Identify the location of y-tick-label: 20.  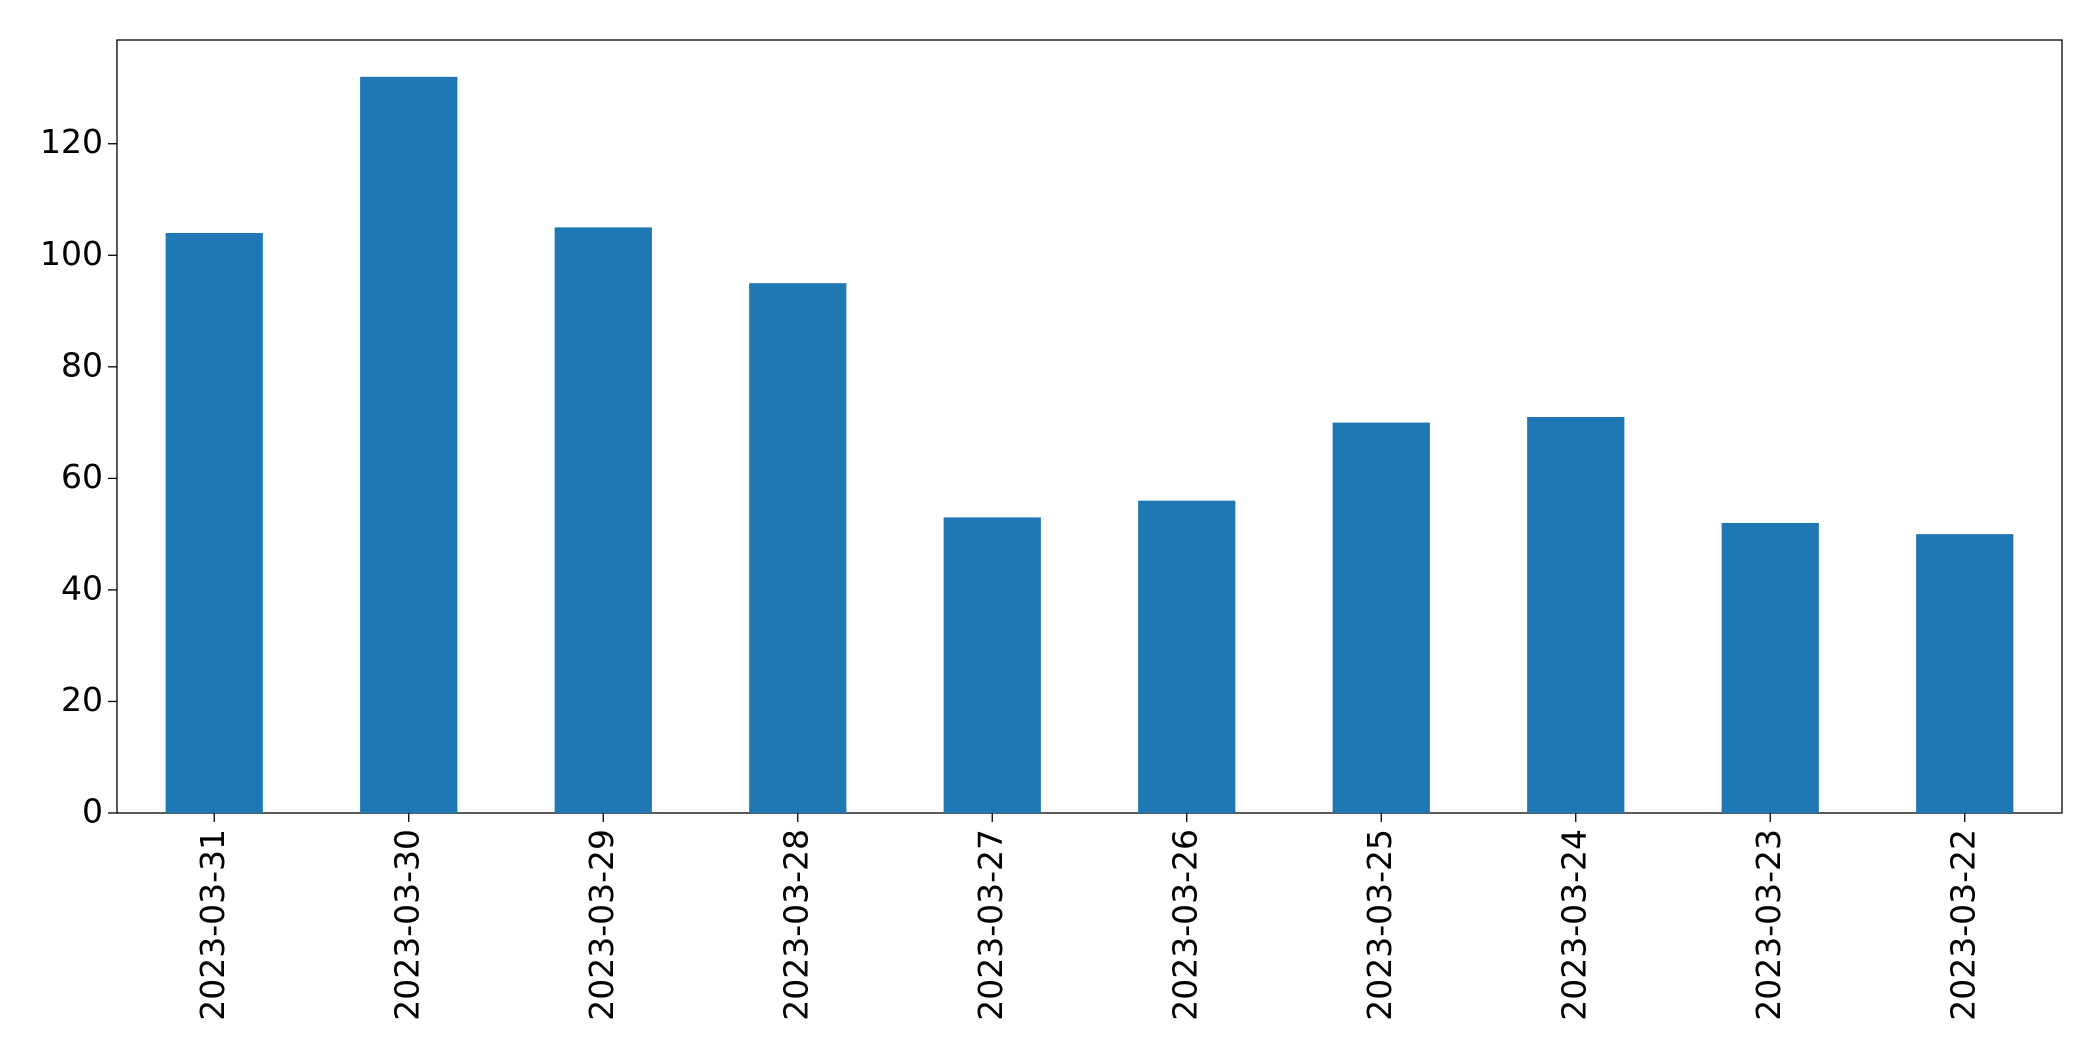
(82, 699).